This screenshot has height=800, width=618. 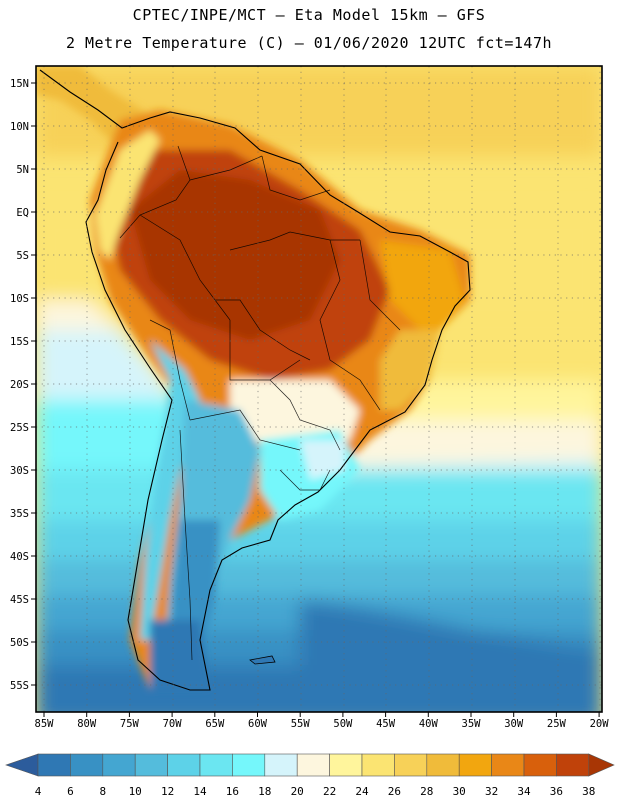 What do you see at coordinates (200, 791) in the screenshot?
I see `colorbar-label: 14` at bounding box center [200, 791].